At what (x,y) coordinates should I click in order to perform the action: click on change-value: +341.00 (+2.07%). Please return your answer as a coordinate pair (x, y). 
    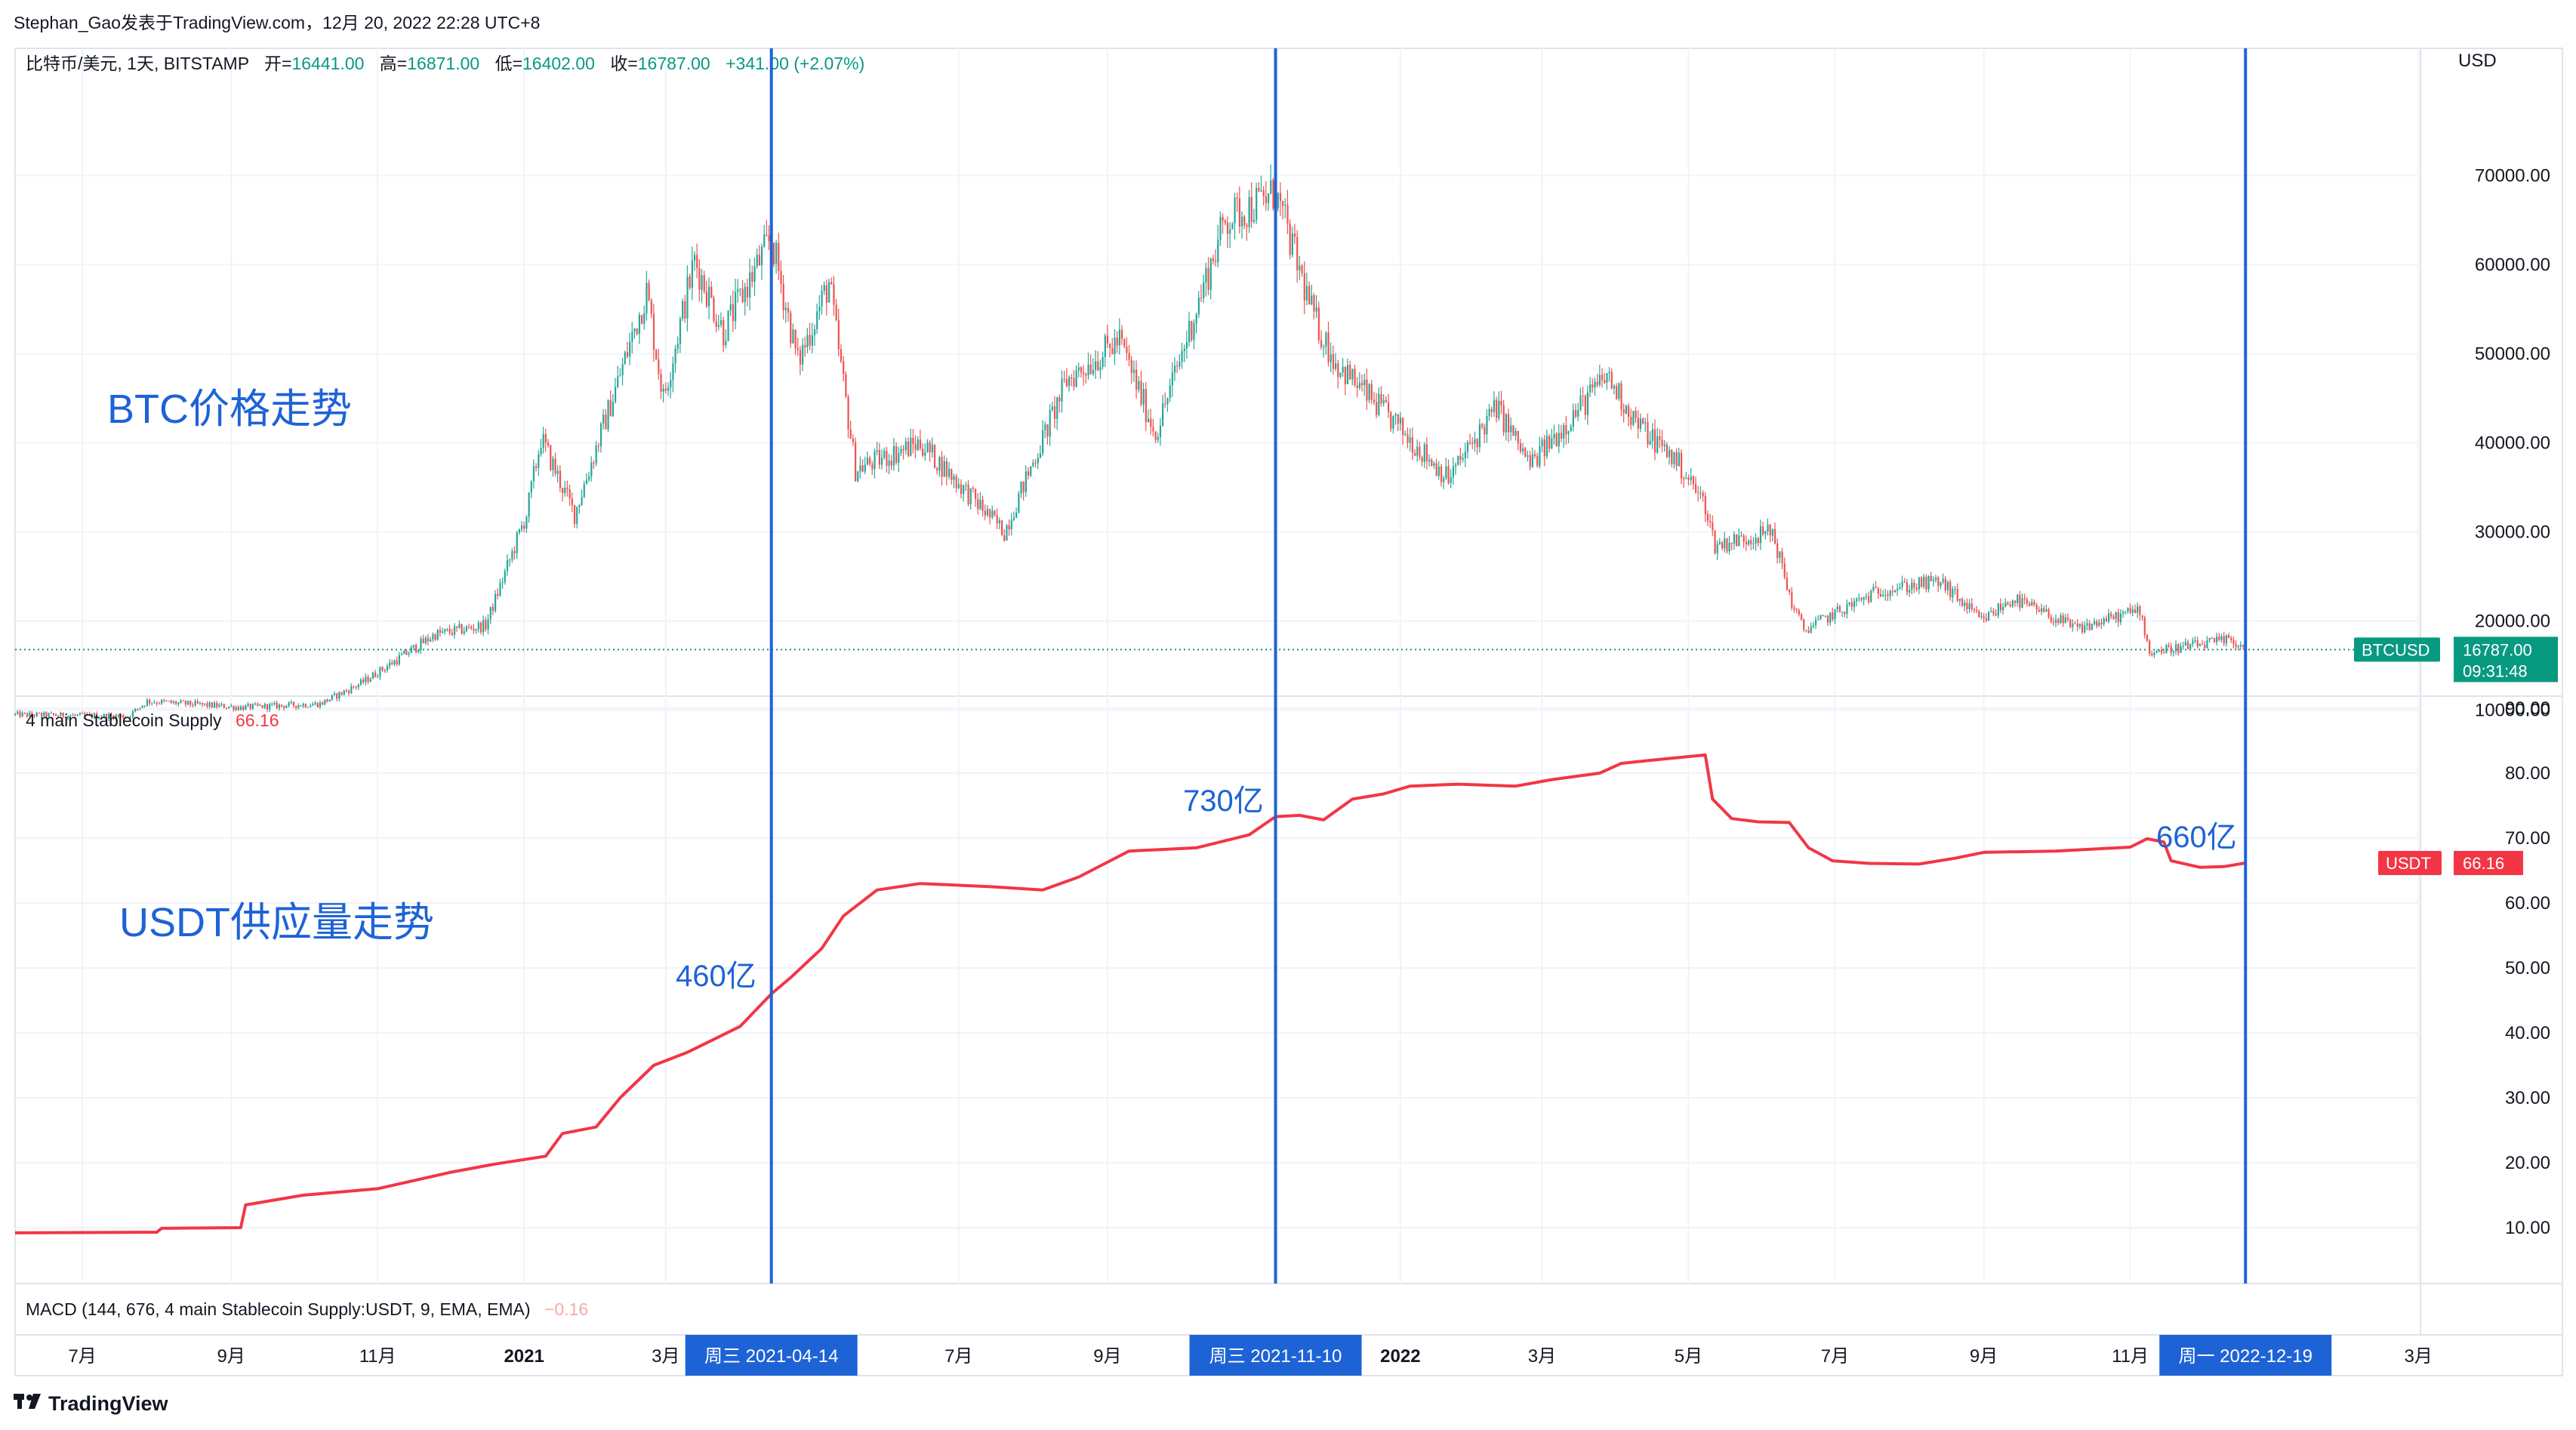
    Looking at the image, I should click on (795, 63).